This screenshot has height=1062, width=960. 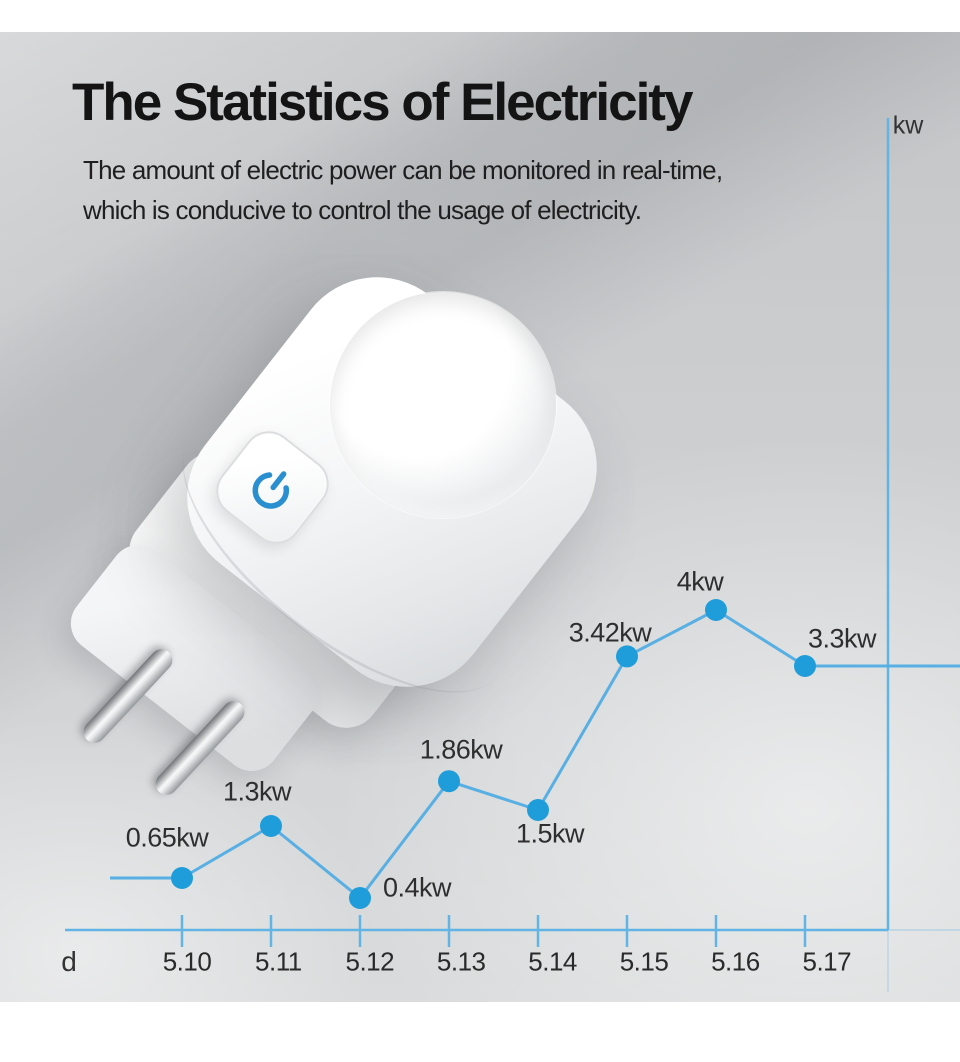 I want to click on page-title: The Statistics of Electricity, so click(x=382, y=102).